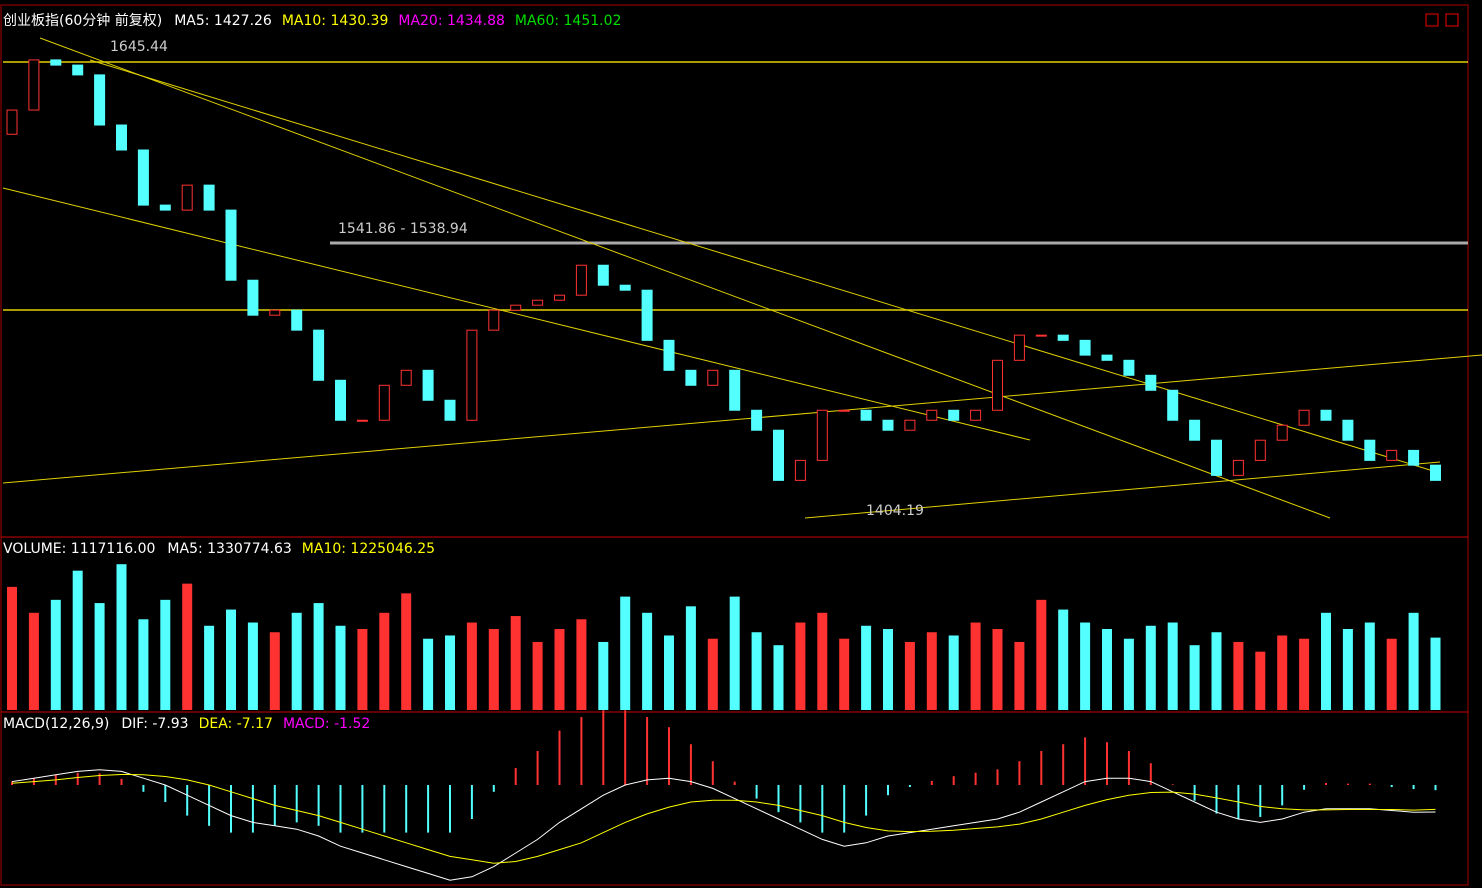  I want to click on annotation: 1404.19, so click(895, 511).